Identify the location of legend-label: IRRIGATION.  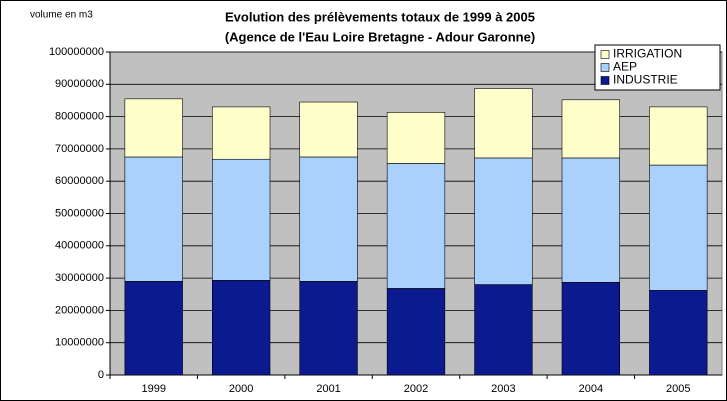
(647, 54).